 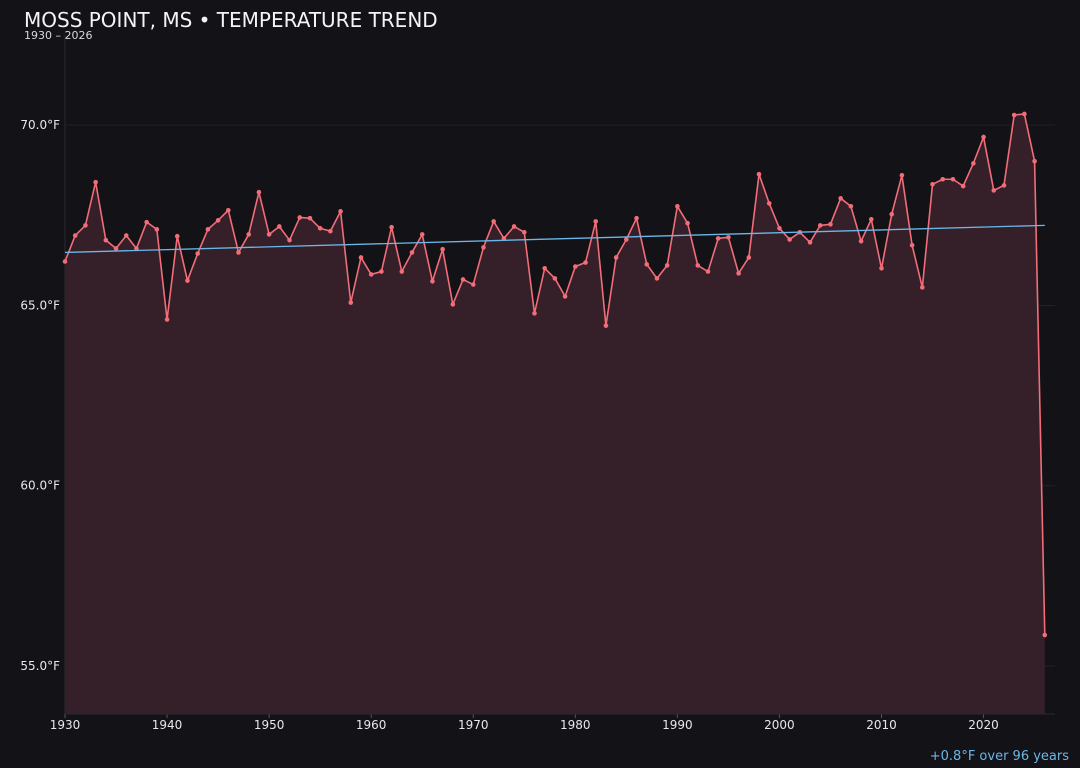 I want to click on y-tick-label: 65.0°F, so click(x=40, y=305).